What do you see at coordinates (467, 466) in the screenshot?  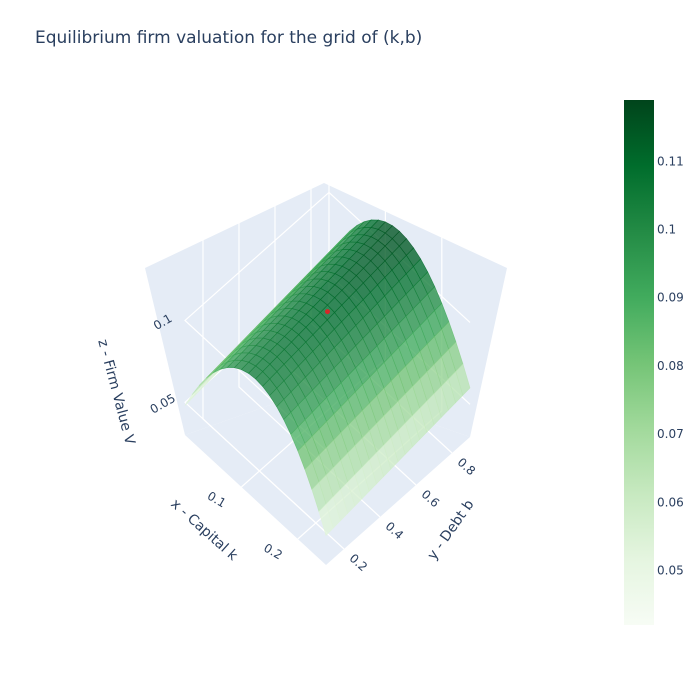 I see `y-tick-label: 0.8` at bounding box center [467, 466].